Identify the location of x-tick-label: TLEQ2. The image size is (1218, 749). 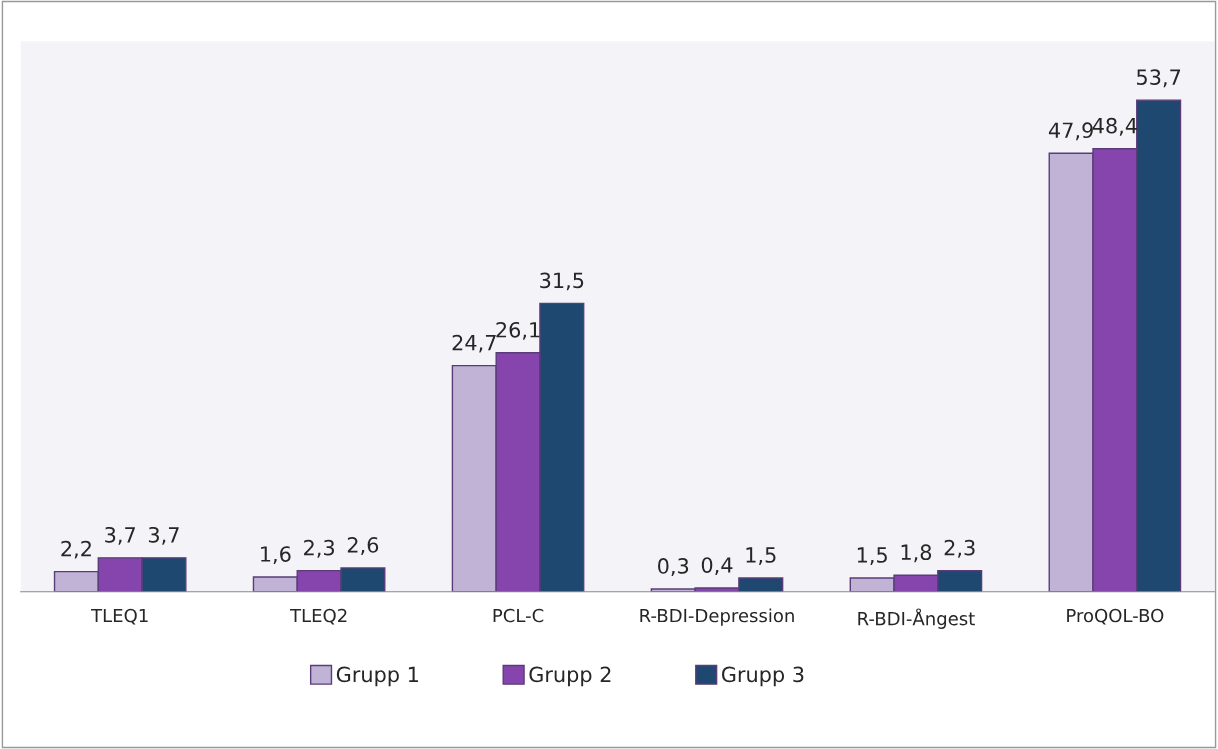
(318, 616).